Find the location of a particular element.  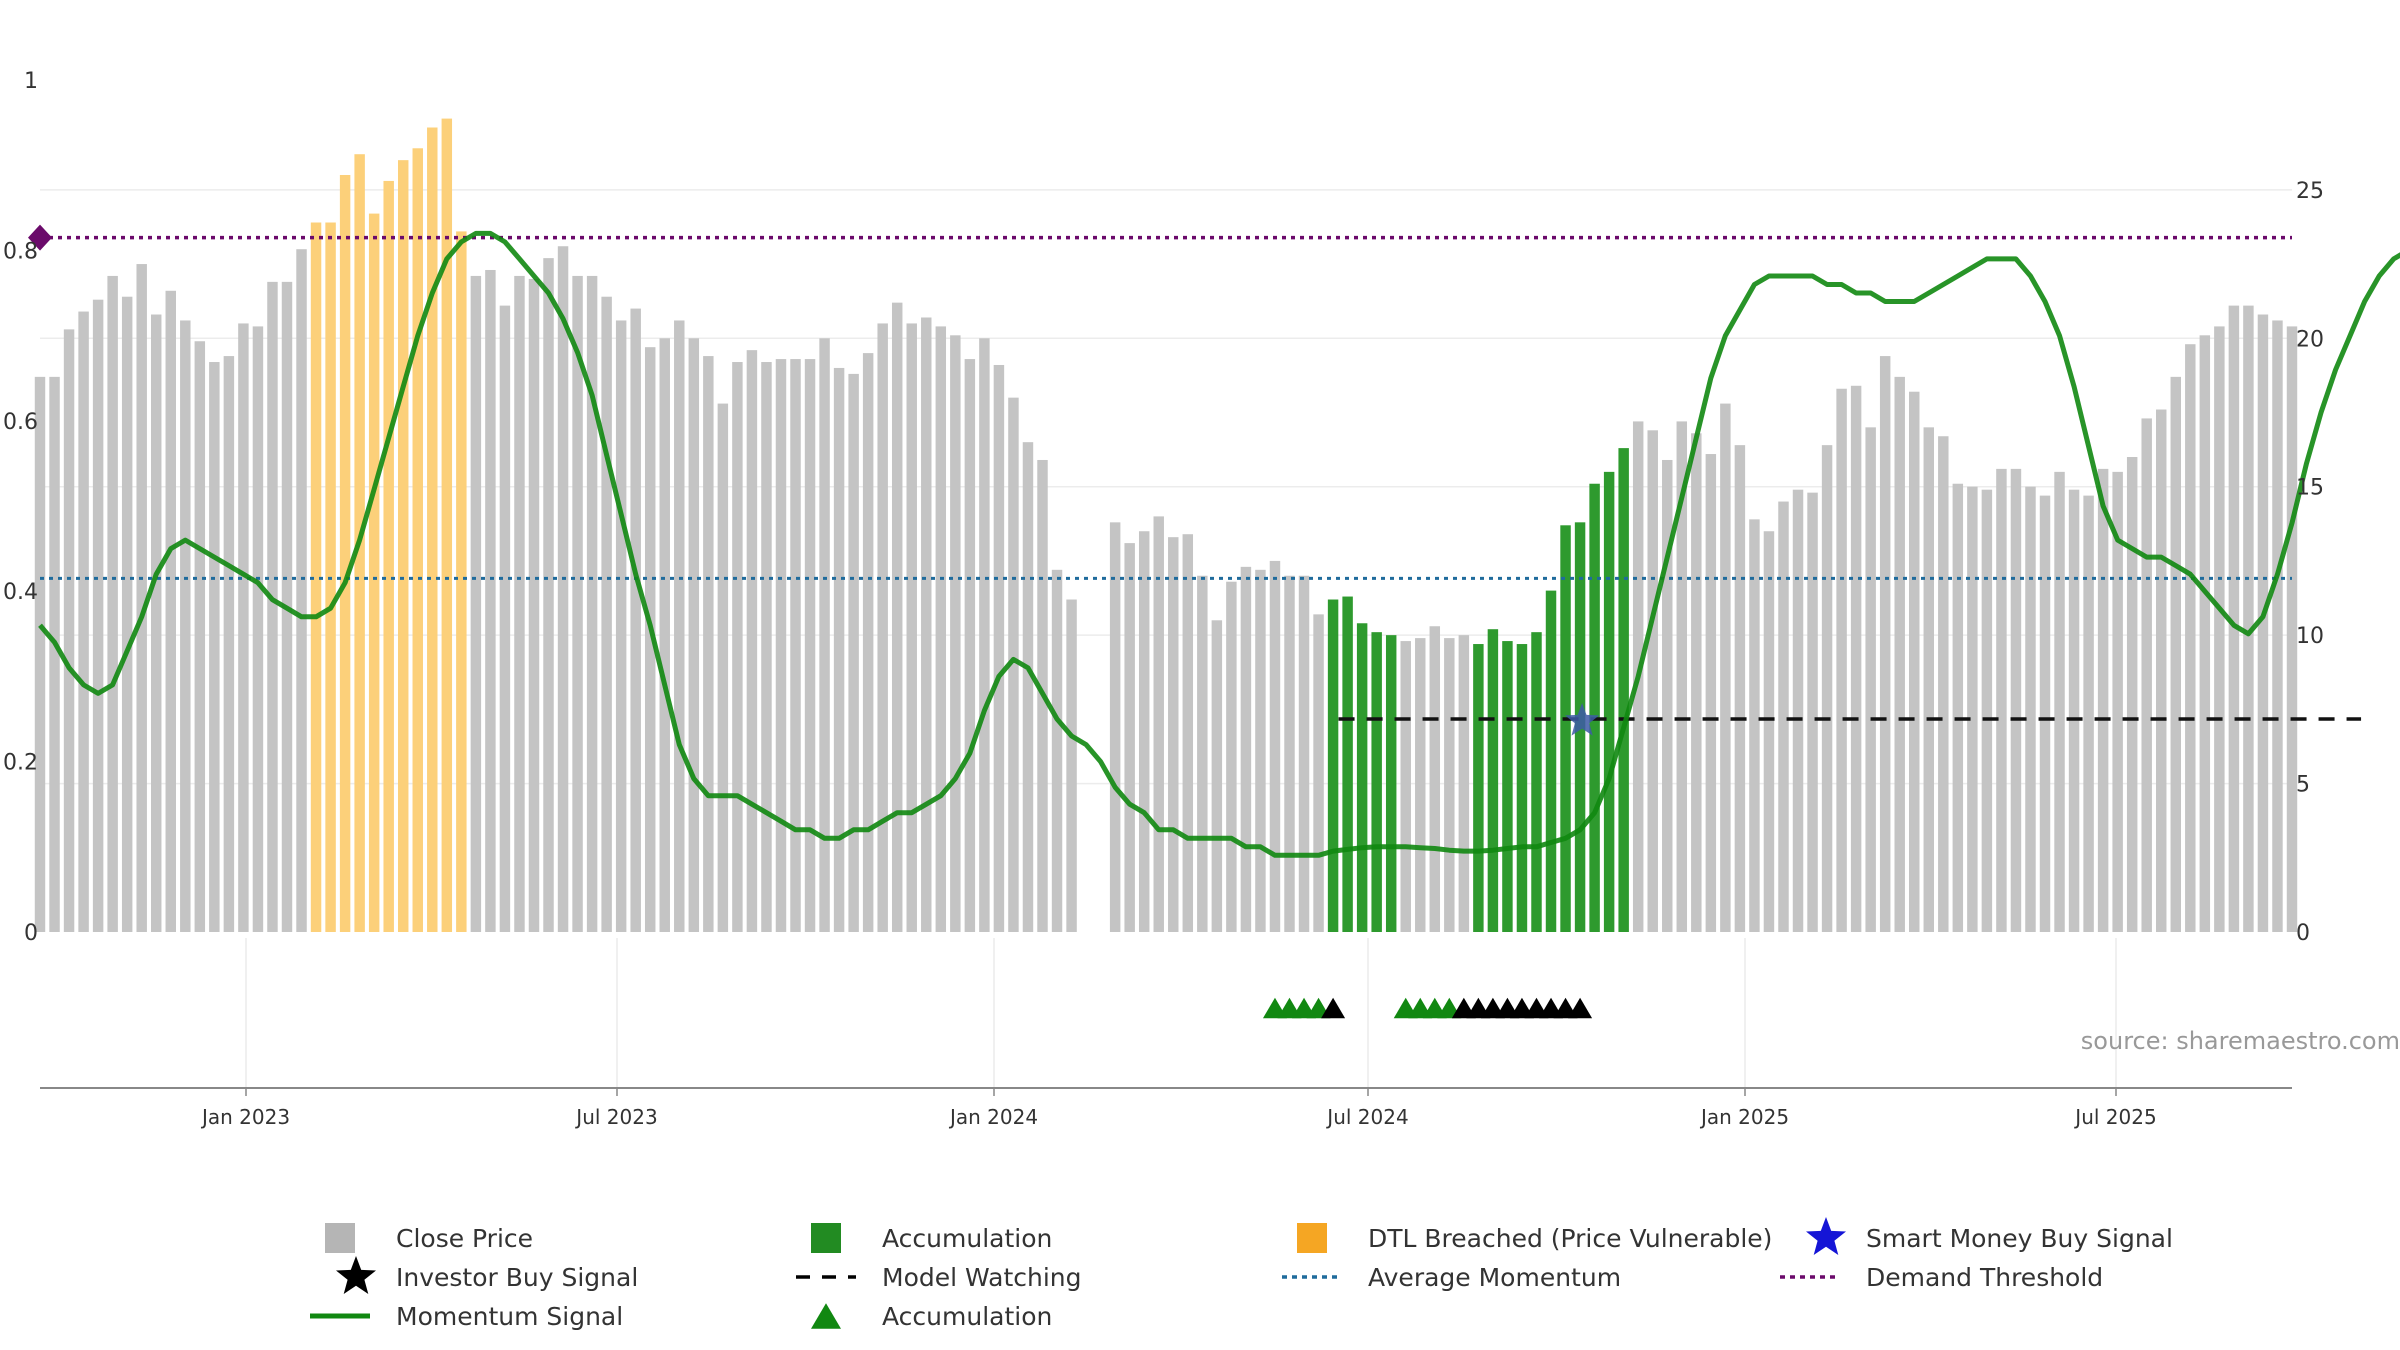

right-y-tick-label: 10 is located at coordinates (2310, 636).